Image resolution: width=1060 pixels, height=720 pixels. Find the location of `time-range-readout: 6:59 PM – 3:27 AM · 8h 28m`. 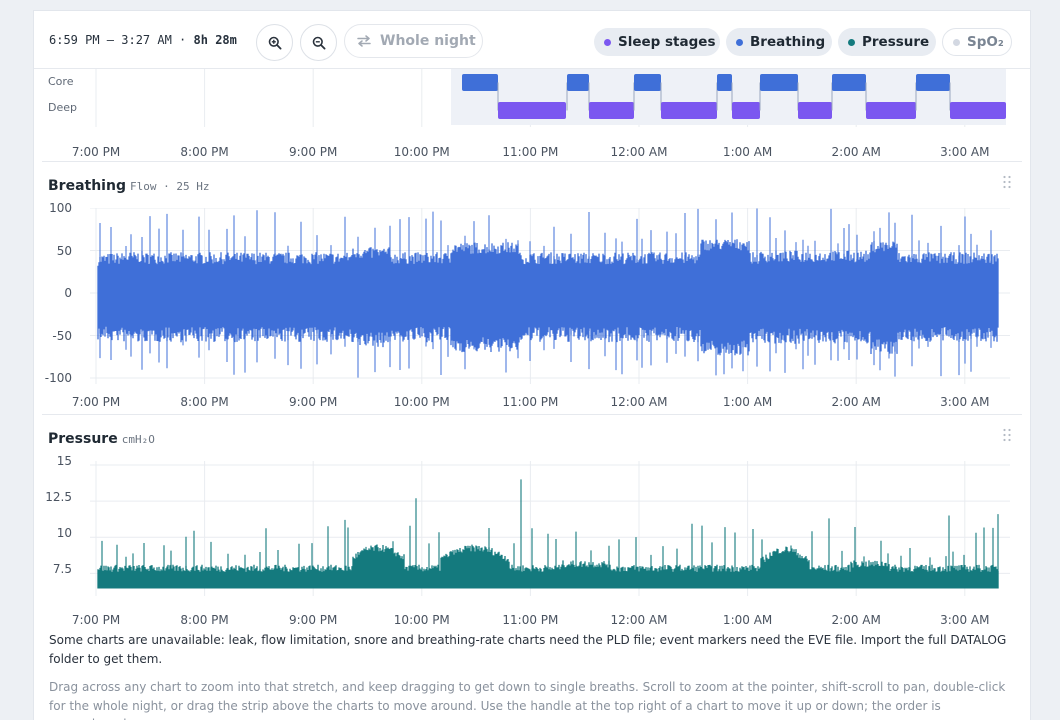

time-range-readout: 6:59 PM – 3:27 AM · 8h 28m is located at coordinates (143, 40).